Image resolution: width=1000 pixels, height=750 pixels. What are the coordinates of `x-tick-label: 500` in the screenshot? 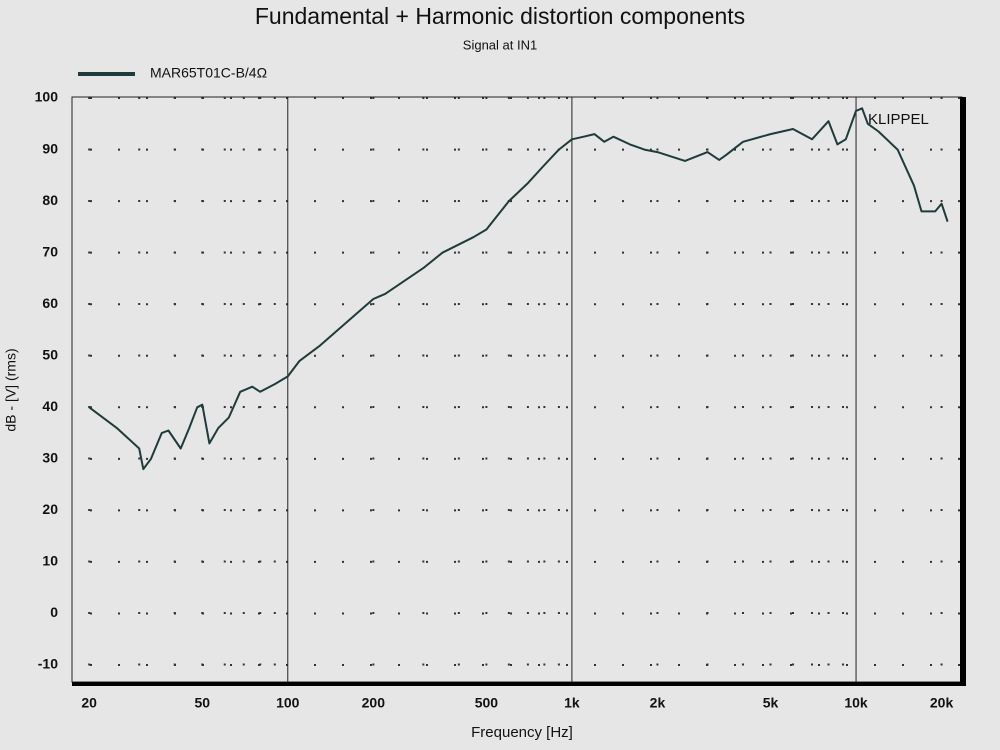 It's located at (487, 703).